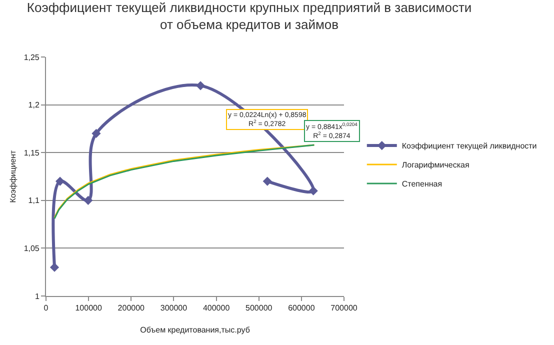 The image size is (554, 345). What do you see at coordinates (302, 308) in the screenshot?
I see `x-tick-label: 600000` at bounding box center [302, 308].